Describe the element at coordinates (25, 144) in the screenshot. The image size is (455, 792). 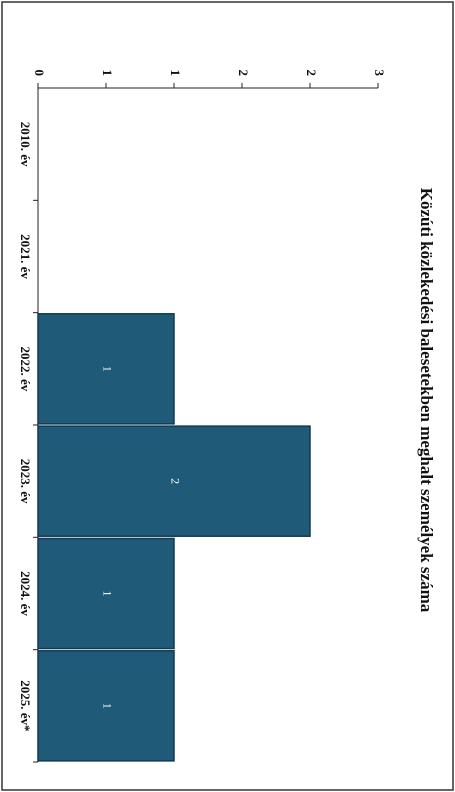
I see `x-tick-label: 2010. év` at that location.